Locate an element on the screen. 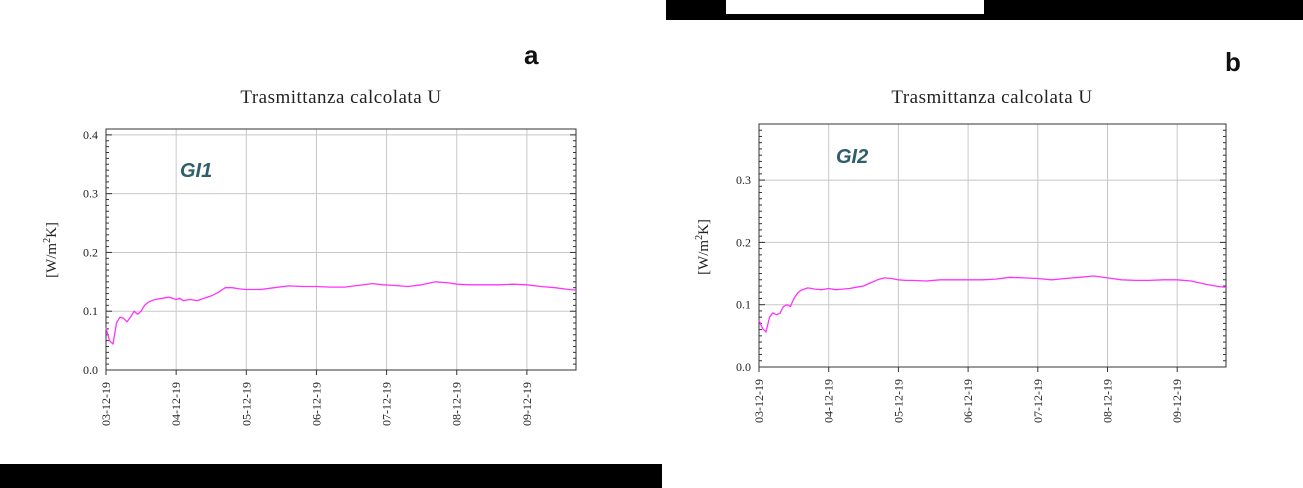 This screenshot has width=1303, height=488. chart-a-series is located at coordinates (341, 313).